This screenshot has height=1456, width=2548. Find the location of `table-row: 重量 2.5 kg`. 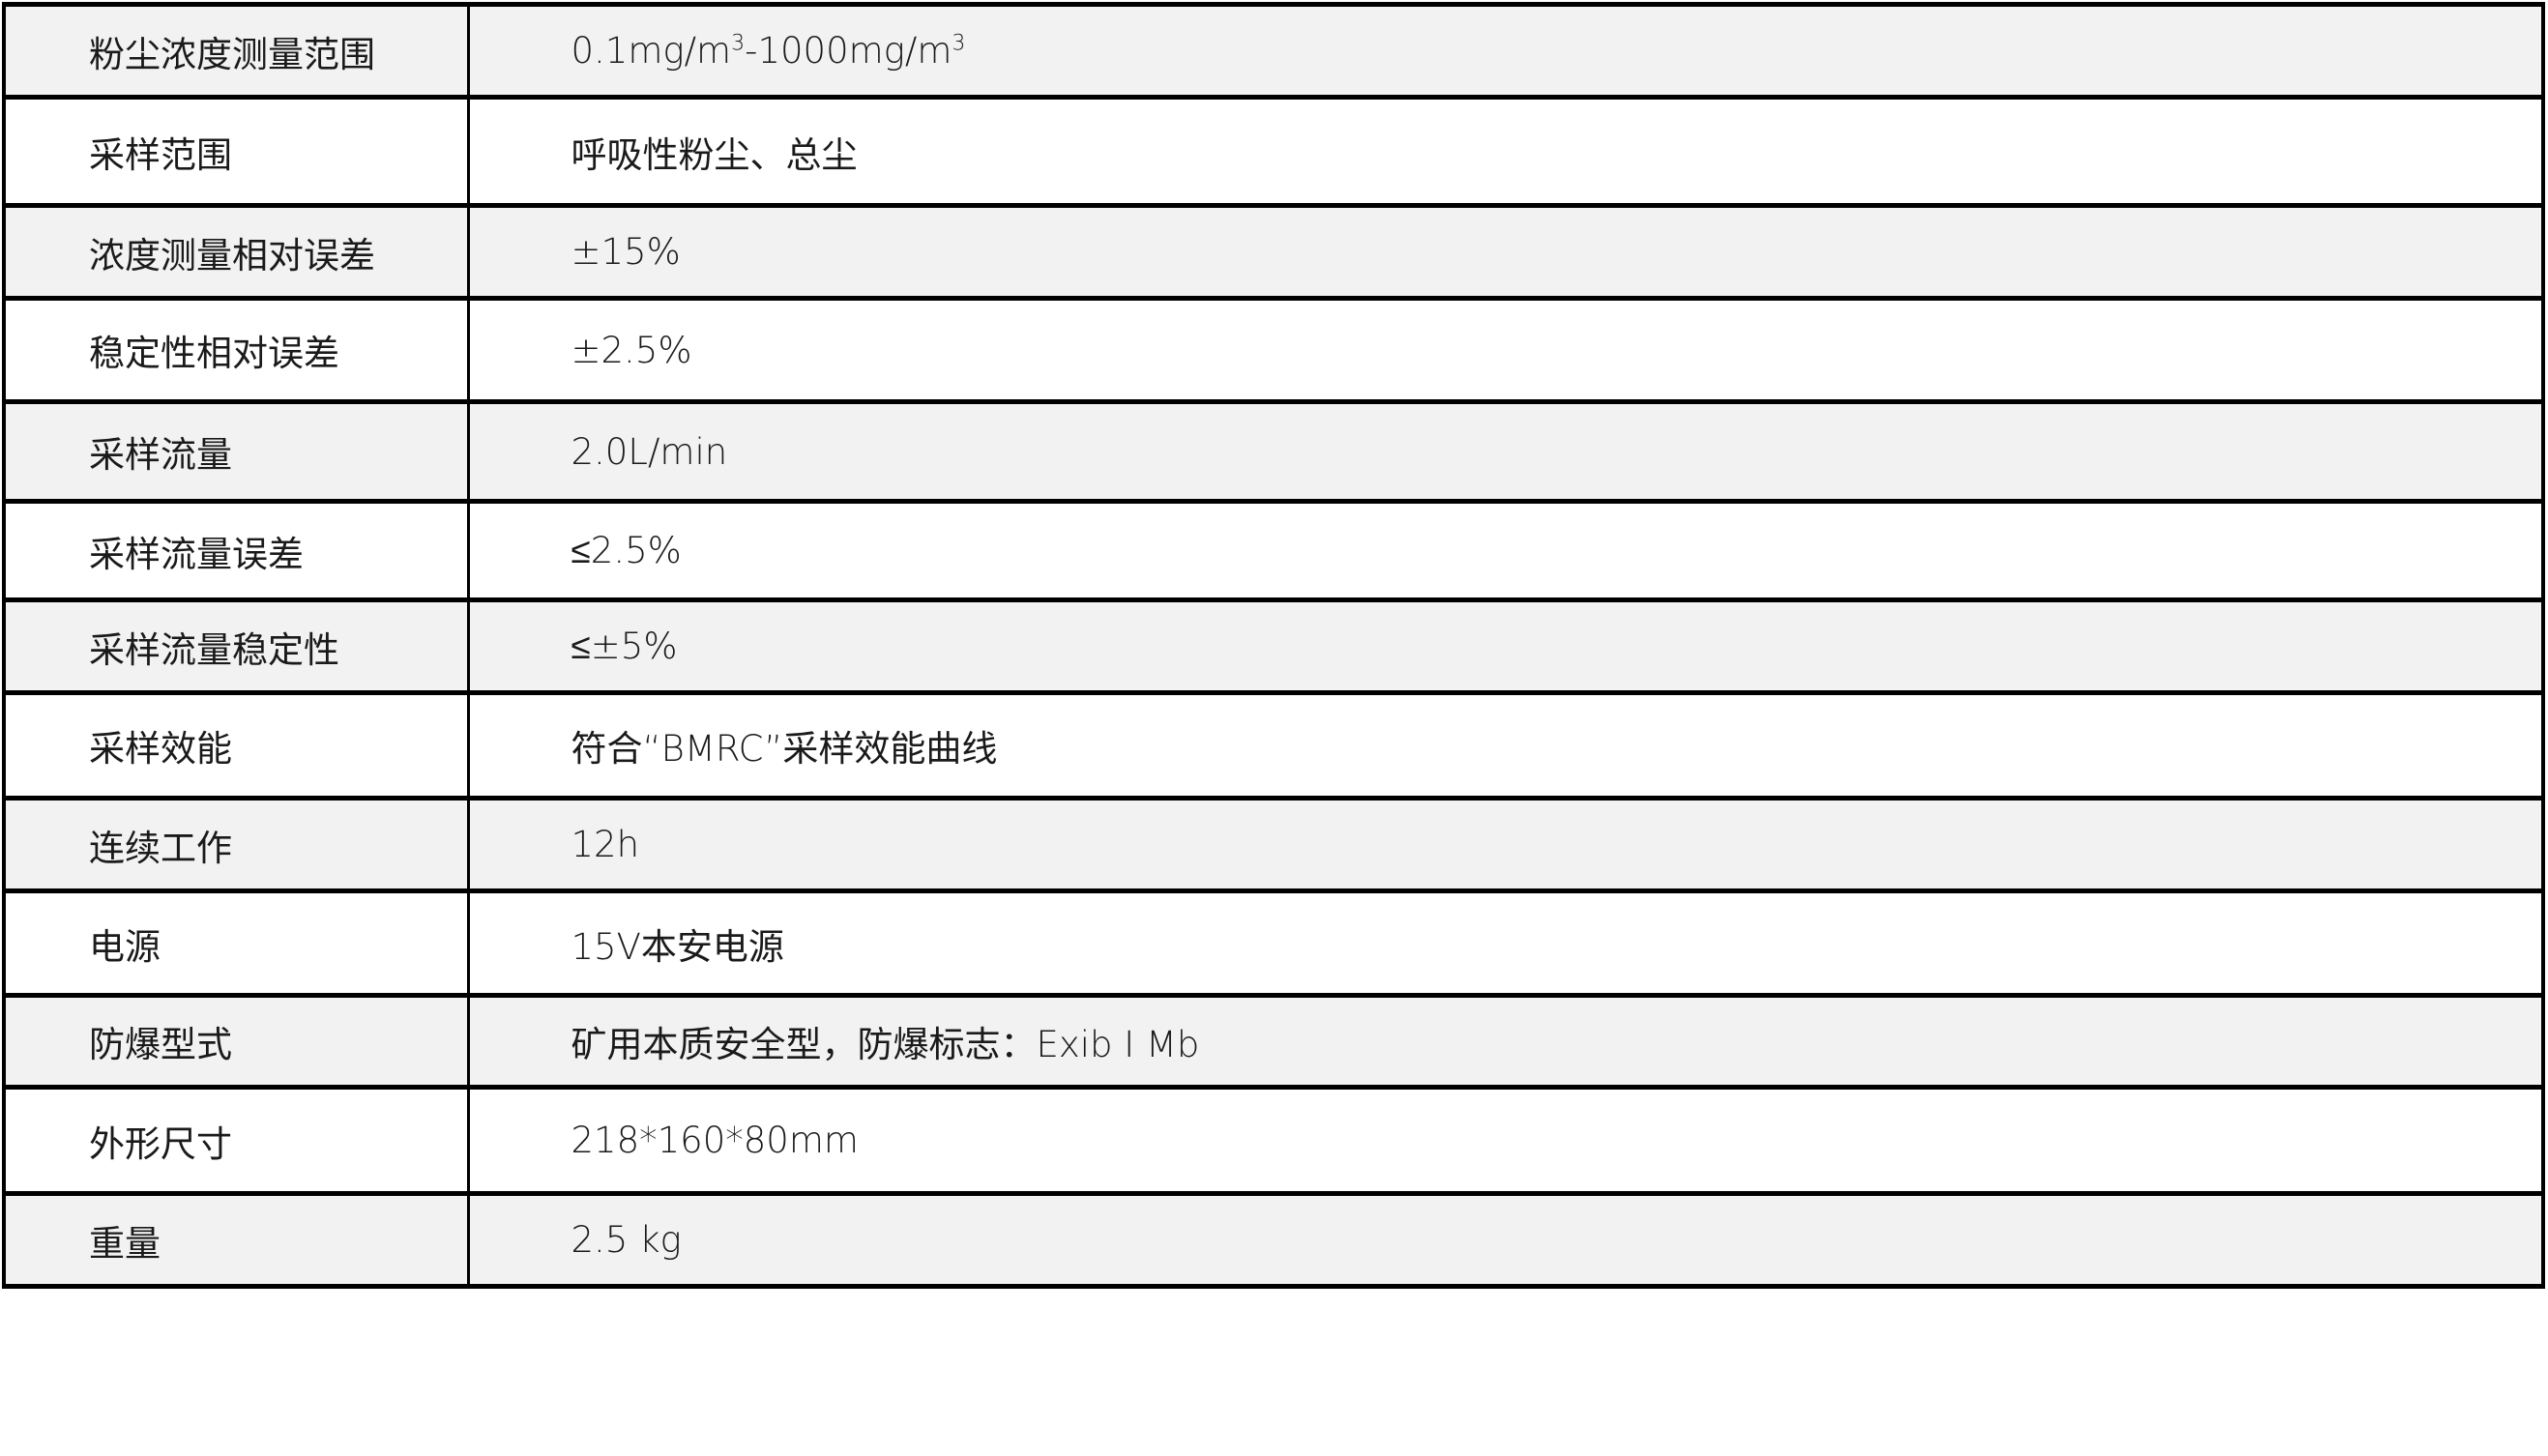

table-row: 重量 2.5 kg is located at coordinates (1273, 1240).